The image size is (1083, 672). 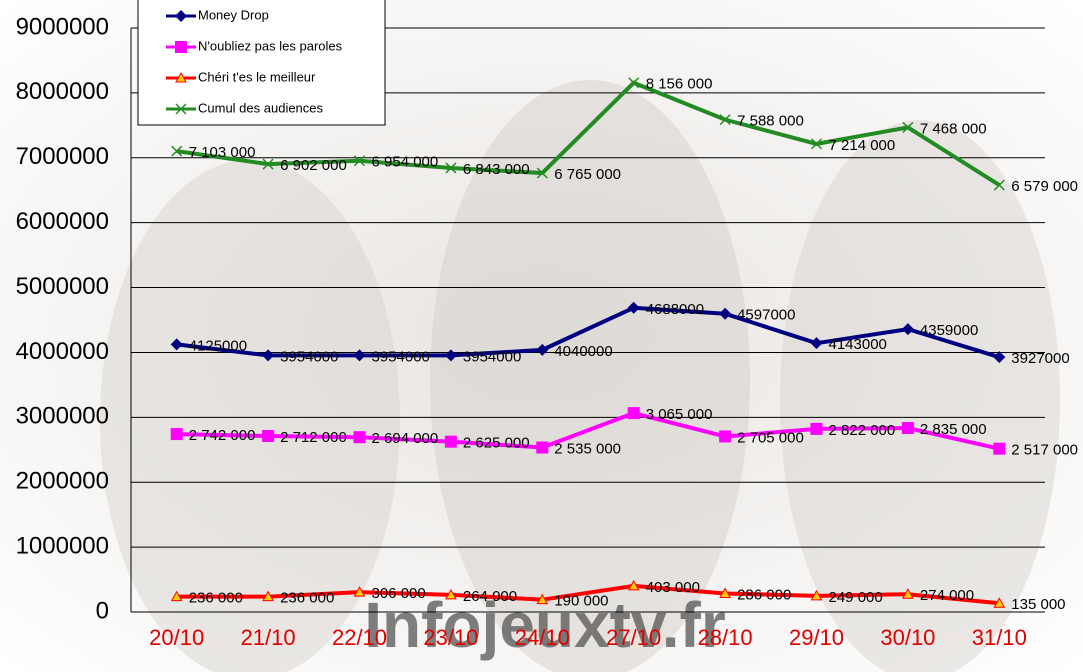 I want to click on data-label: 6 843 000, so click(x=496, y=169).